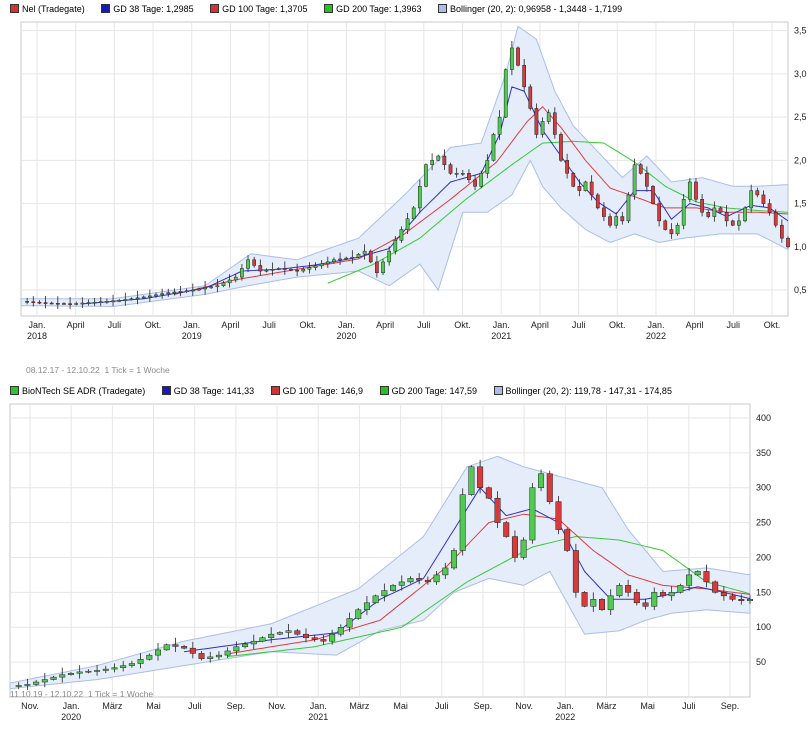 This screenshot has height=743, width=812. Describe the element at coordinates (47, 9) in the screenshot. I see `legend-item: Nel (Tradegate)` at that location.